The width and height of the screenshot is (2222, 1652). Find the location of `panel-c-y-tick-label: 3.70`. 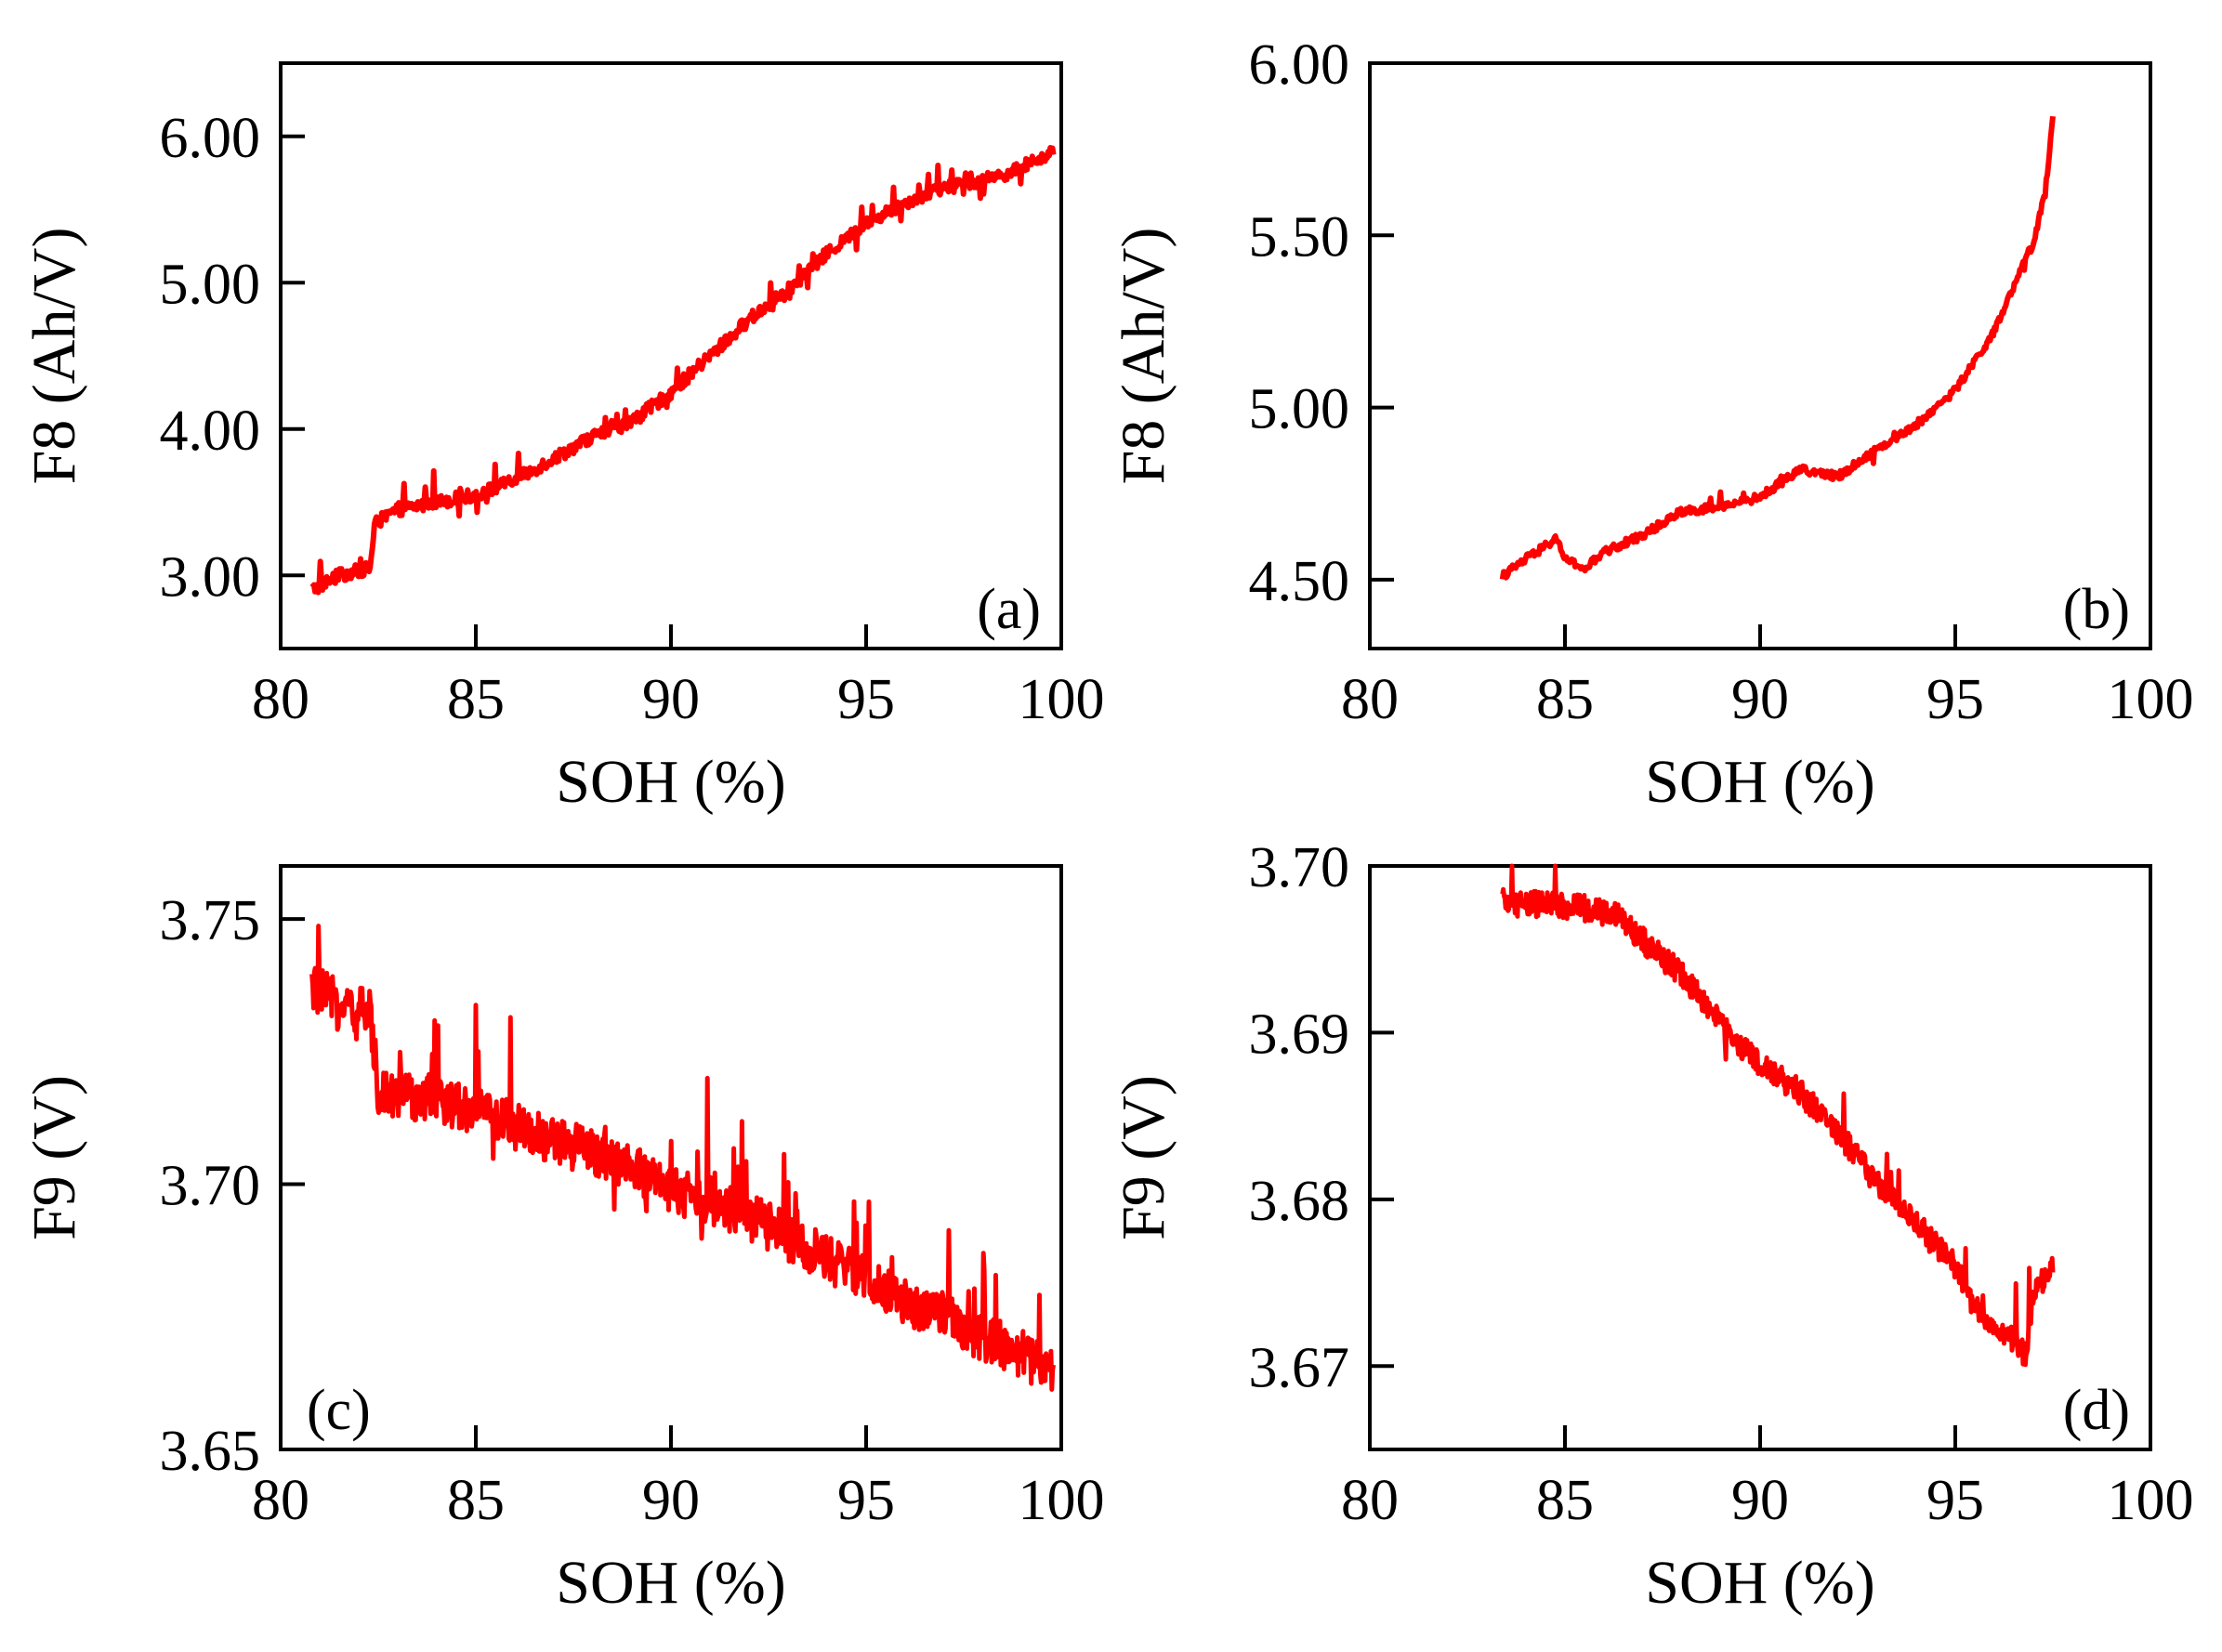

panel-c-y-tick-label: 3.70 is located at coordinates (210, 1186).